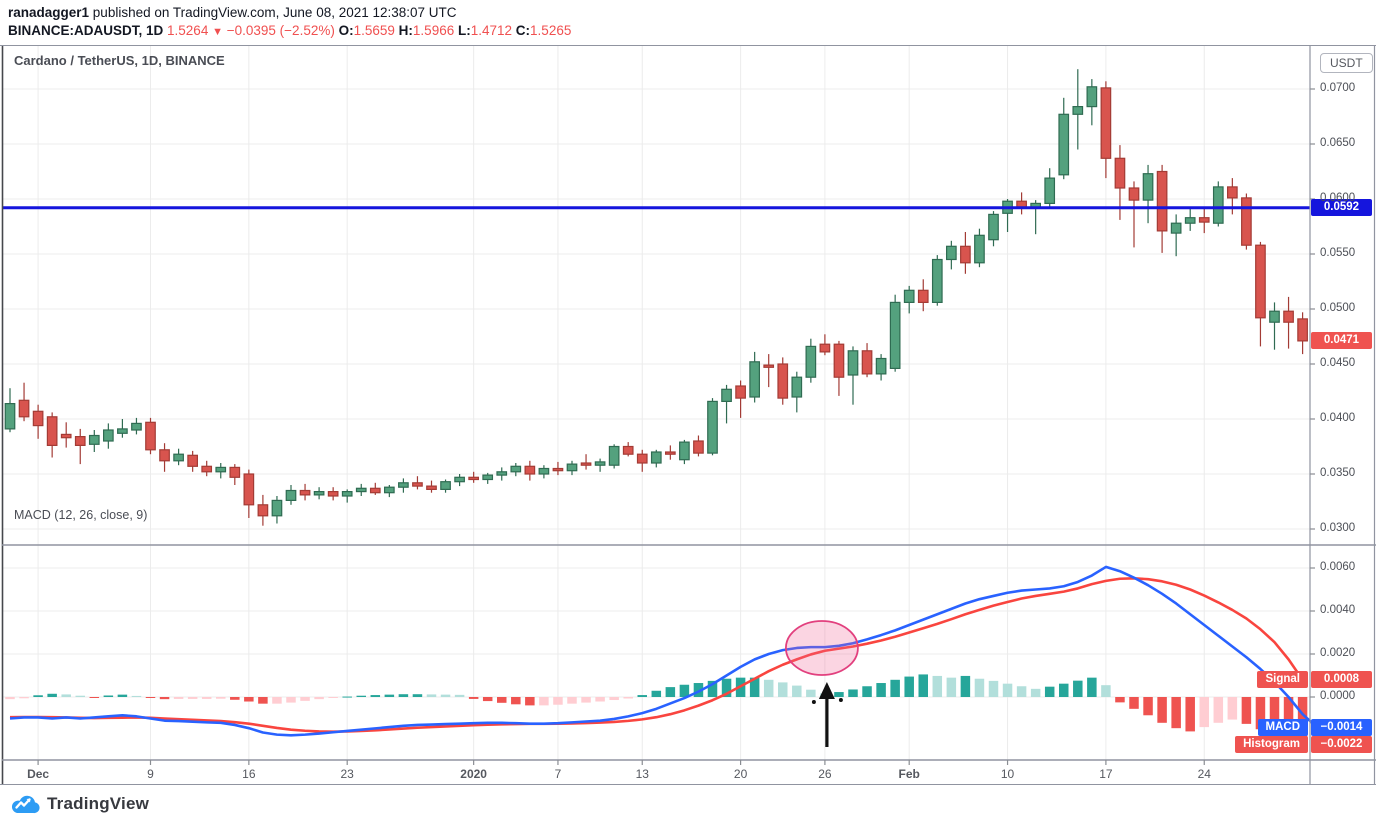 Image resolution: width=1376 pixels, height=823 pixels. Describe the element at coordinates (1338, 473) in the screenshot. I see `price-axis-label: 0.0350` at that location.